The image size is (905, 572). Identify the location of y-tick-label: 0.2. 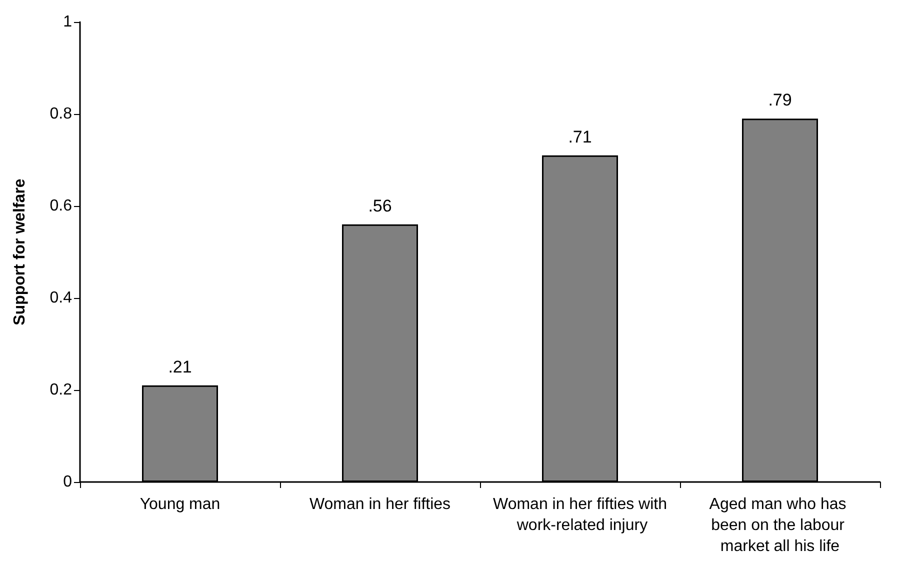
(61, 390).